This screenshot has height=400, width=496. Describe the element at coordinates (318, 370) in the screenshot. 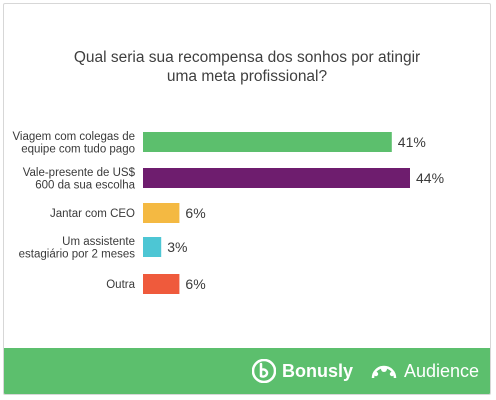

I see `bonusly-logo-text: Bonusly` at that location.